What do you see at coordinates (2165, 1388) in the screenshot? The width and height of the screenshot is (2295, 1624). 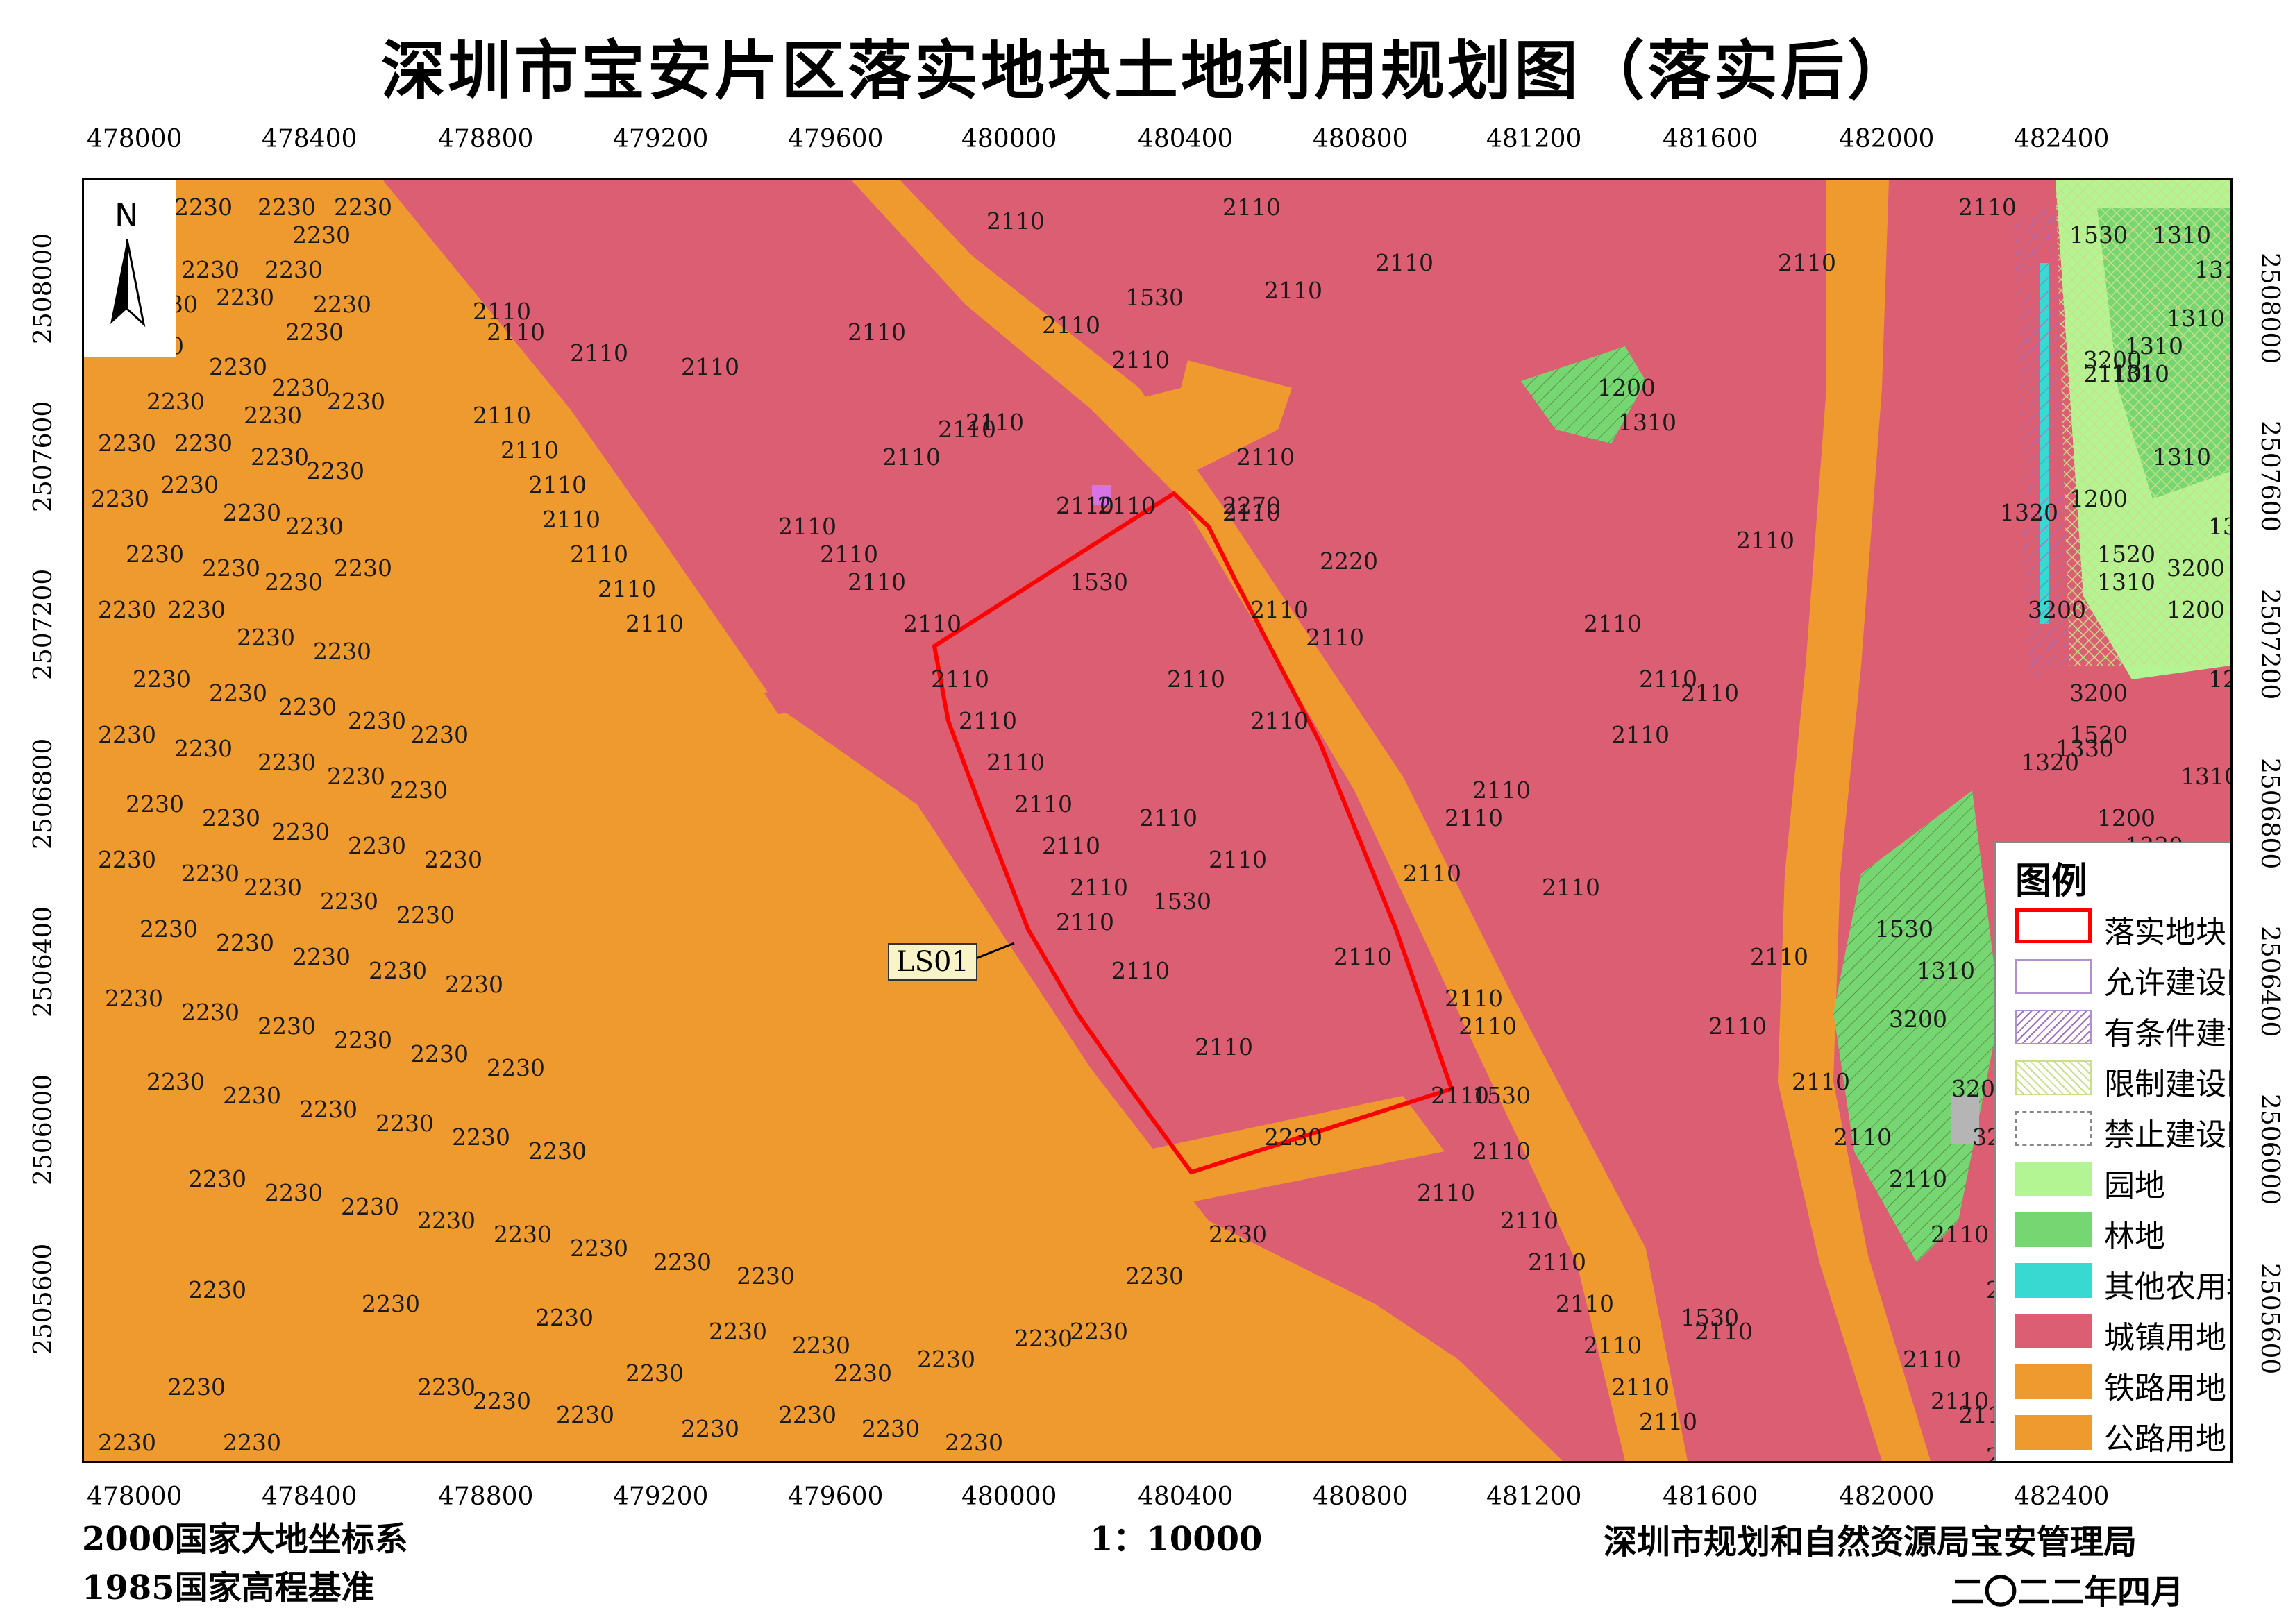 I see `legend-label: 铁路用地` at bounding box center [2165, 1388].